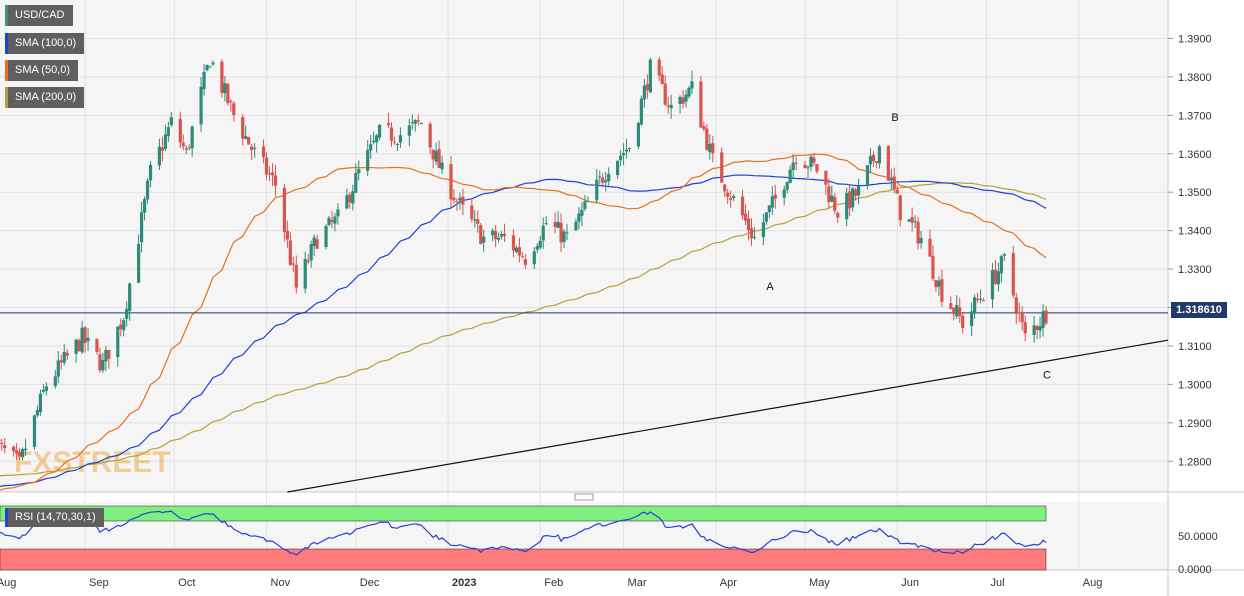  Describe the element at coordinates (42, 70) in the screenshot. I see `legend-sma-50: SMA (50,0)` at that location.